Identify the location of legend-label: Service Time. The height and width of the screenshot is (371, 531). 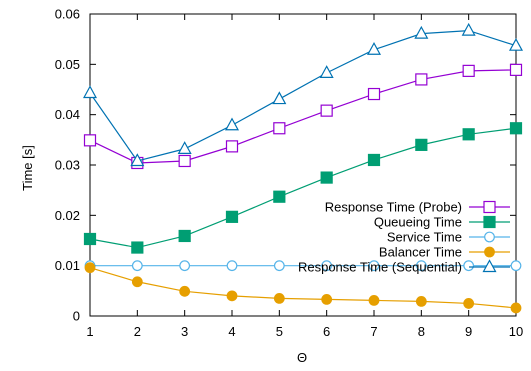
(424, 237).